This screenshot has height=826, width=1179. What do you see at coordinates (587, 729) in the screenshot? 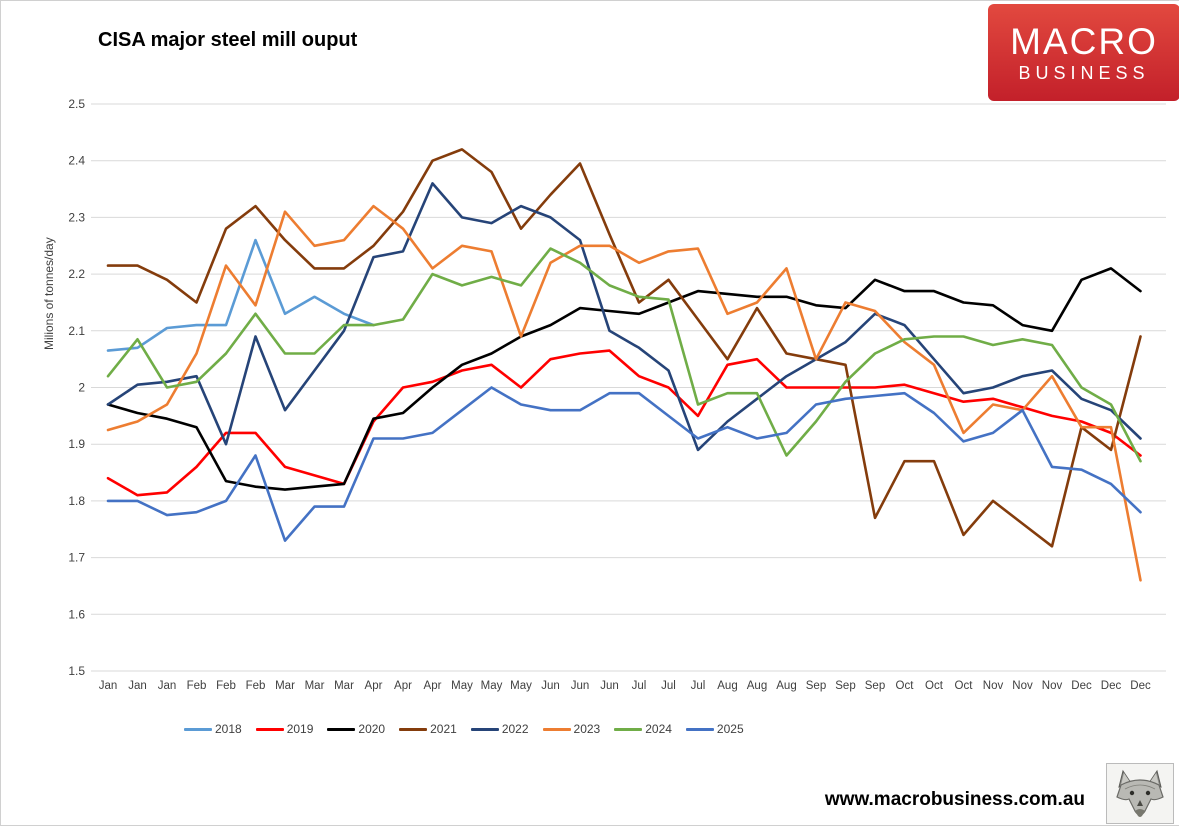
I see `legend-label: 2023` at bounding box center [587, 729].